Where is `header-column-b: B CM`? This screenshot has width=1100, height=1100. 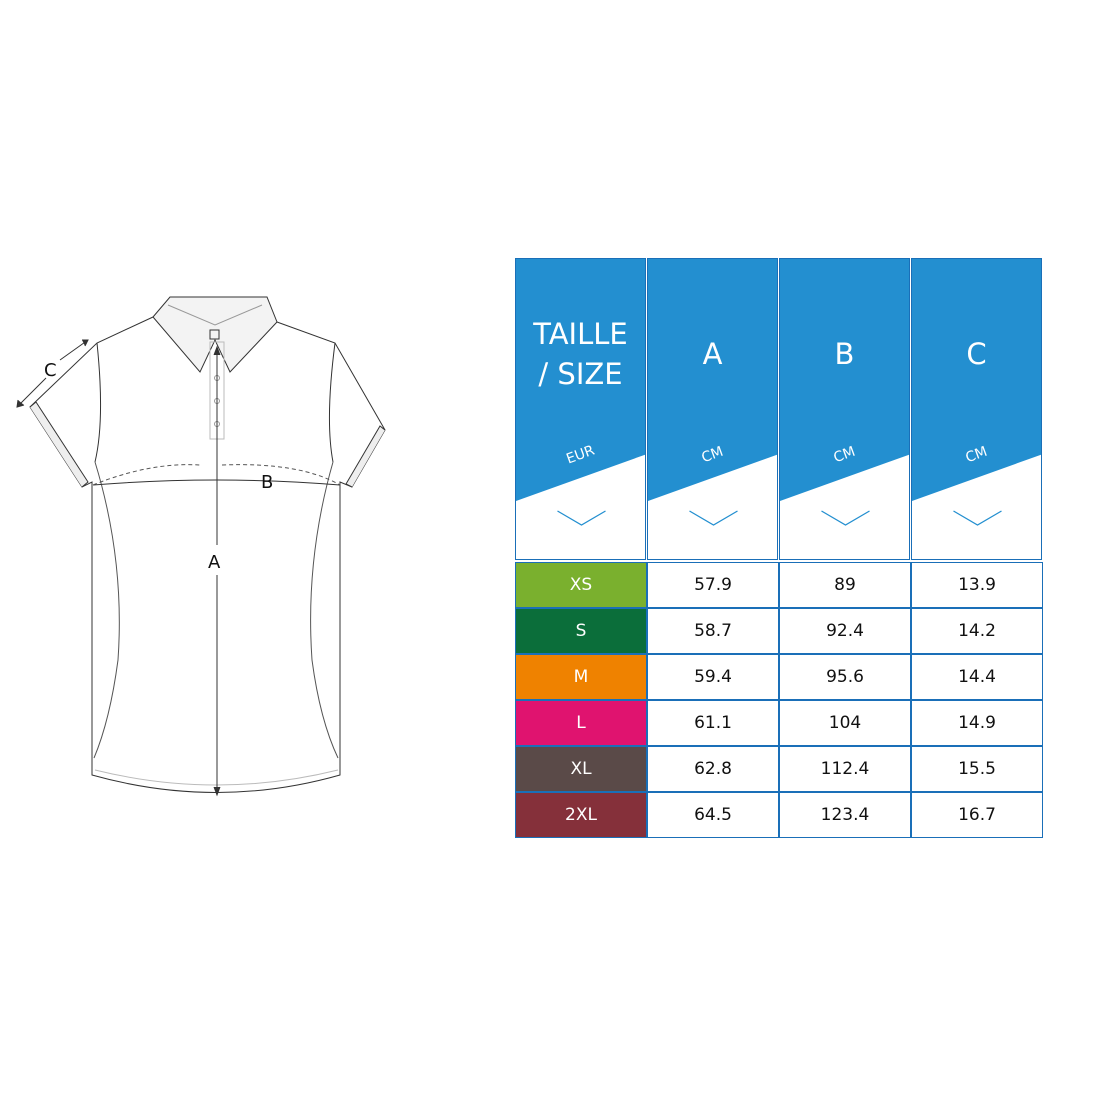
header-column-b: B CM is located at coordinates (844, 409).